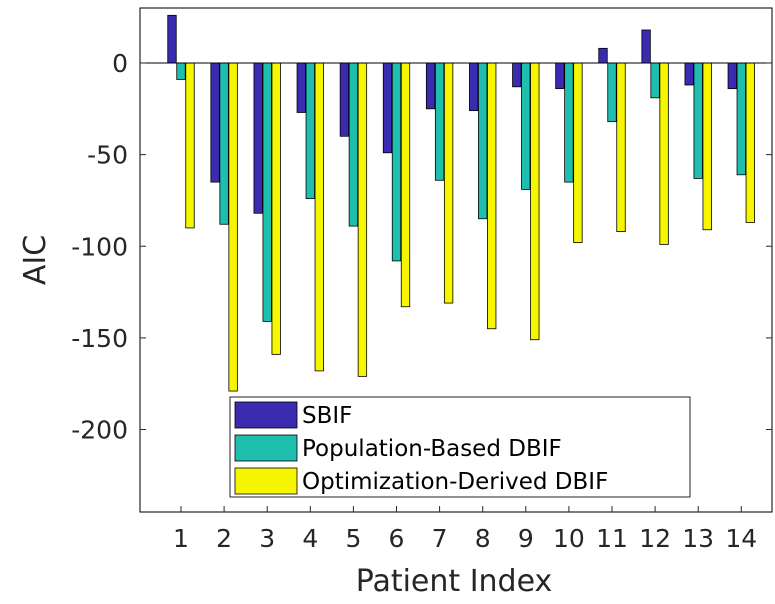  I want to click on legend-label: Optimization-Derived DBIF, so click(455, 482).